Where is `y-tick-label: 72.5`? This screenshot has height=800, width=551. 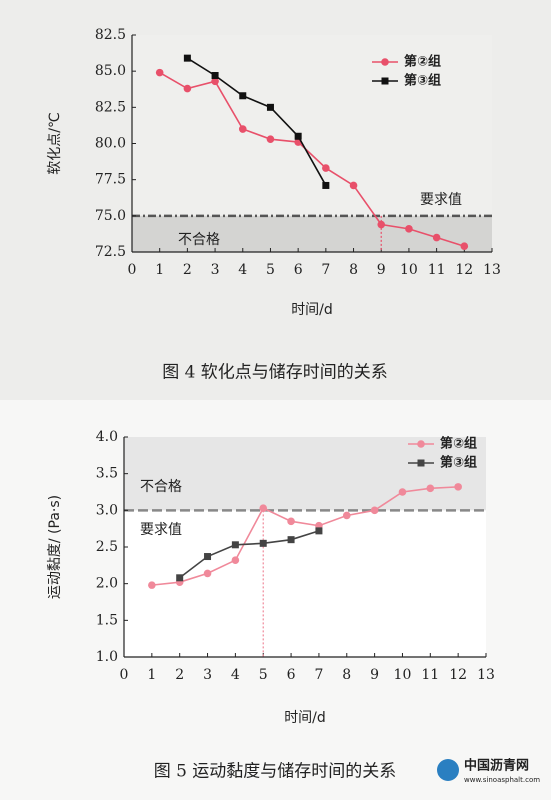 y-tick-label: 72.5 is located at coordinates (110, 252).